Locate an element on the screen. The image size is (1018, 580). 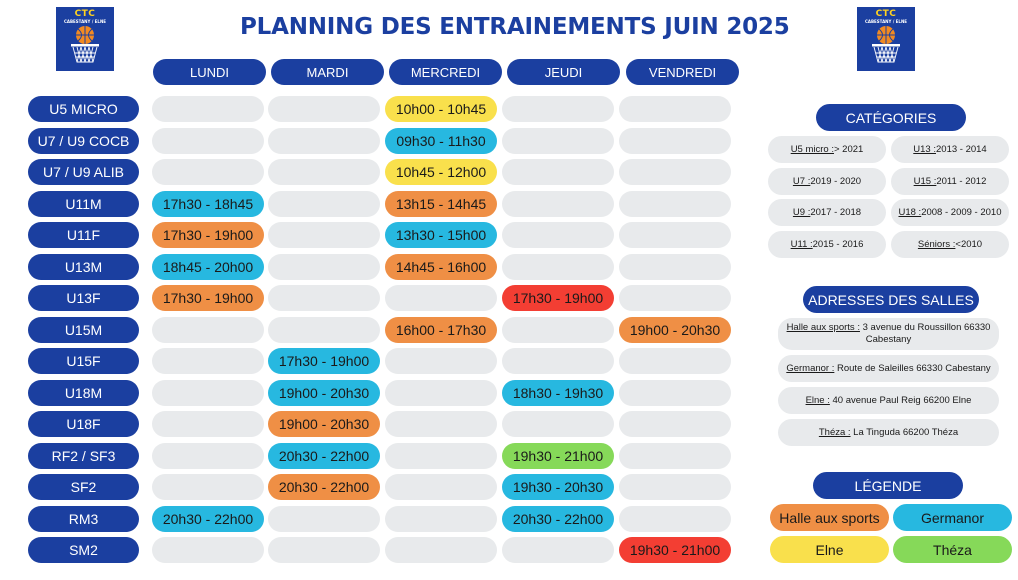
team-label: U11M is located at coordinates (83, 204).